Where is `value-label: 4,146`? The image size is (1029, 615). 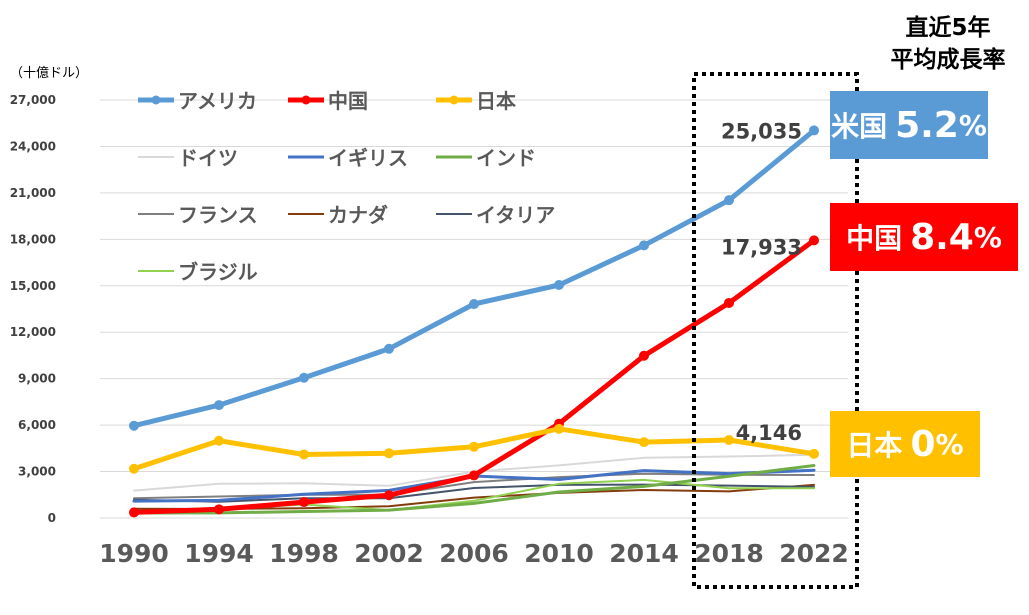 value-label: 4,146 is located at coordinates (769, 433).